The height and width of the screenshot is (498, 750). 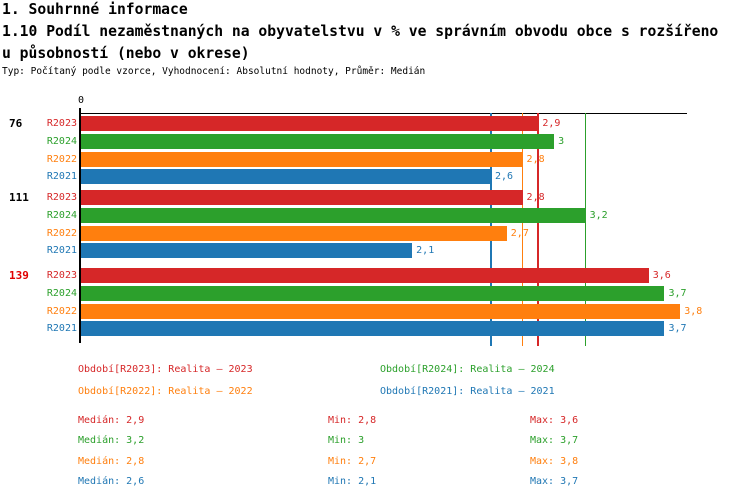 I want to click on stat-max-R2023: Max: 3,6, so click(x=554, y=420).